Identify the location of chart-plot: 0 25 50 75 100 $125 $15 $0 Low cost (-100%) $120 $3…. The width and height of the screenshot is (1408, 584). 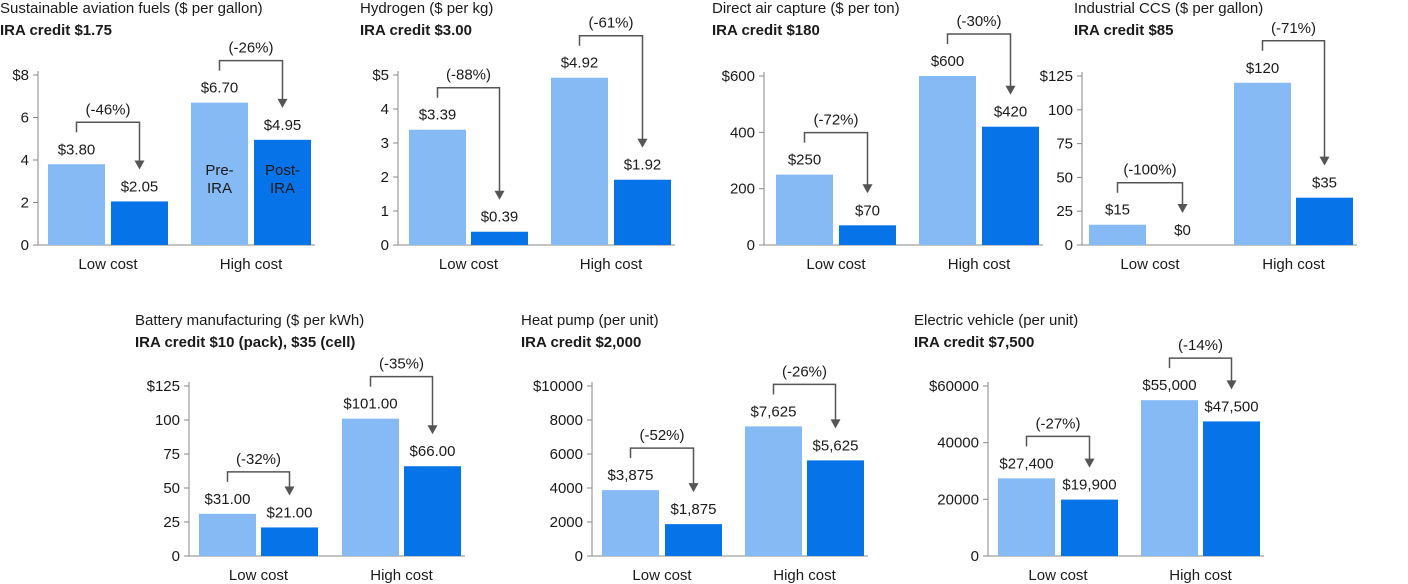
(1198, 146).